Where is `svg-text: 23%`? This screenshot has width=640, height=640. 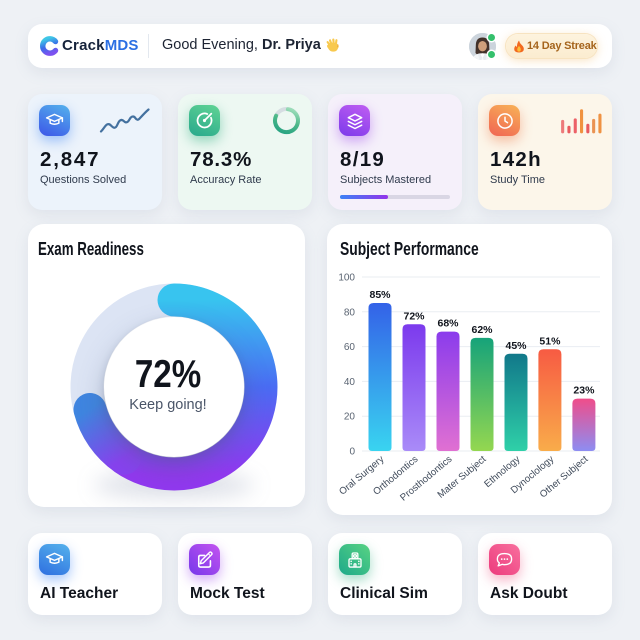 svg-text: 23% is located at coordinates (584, 391).